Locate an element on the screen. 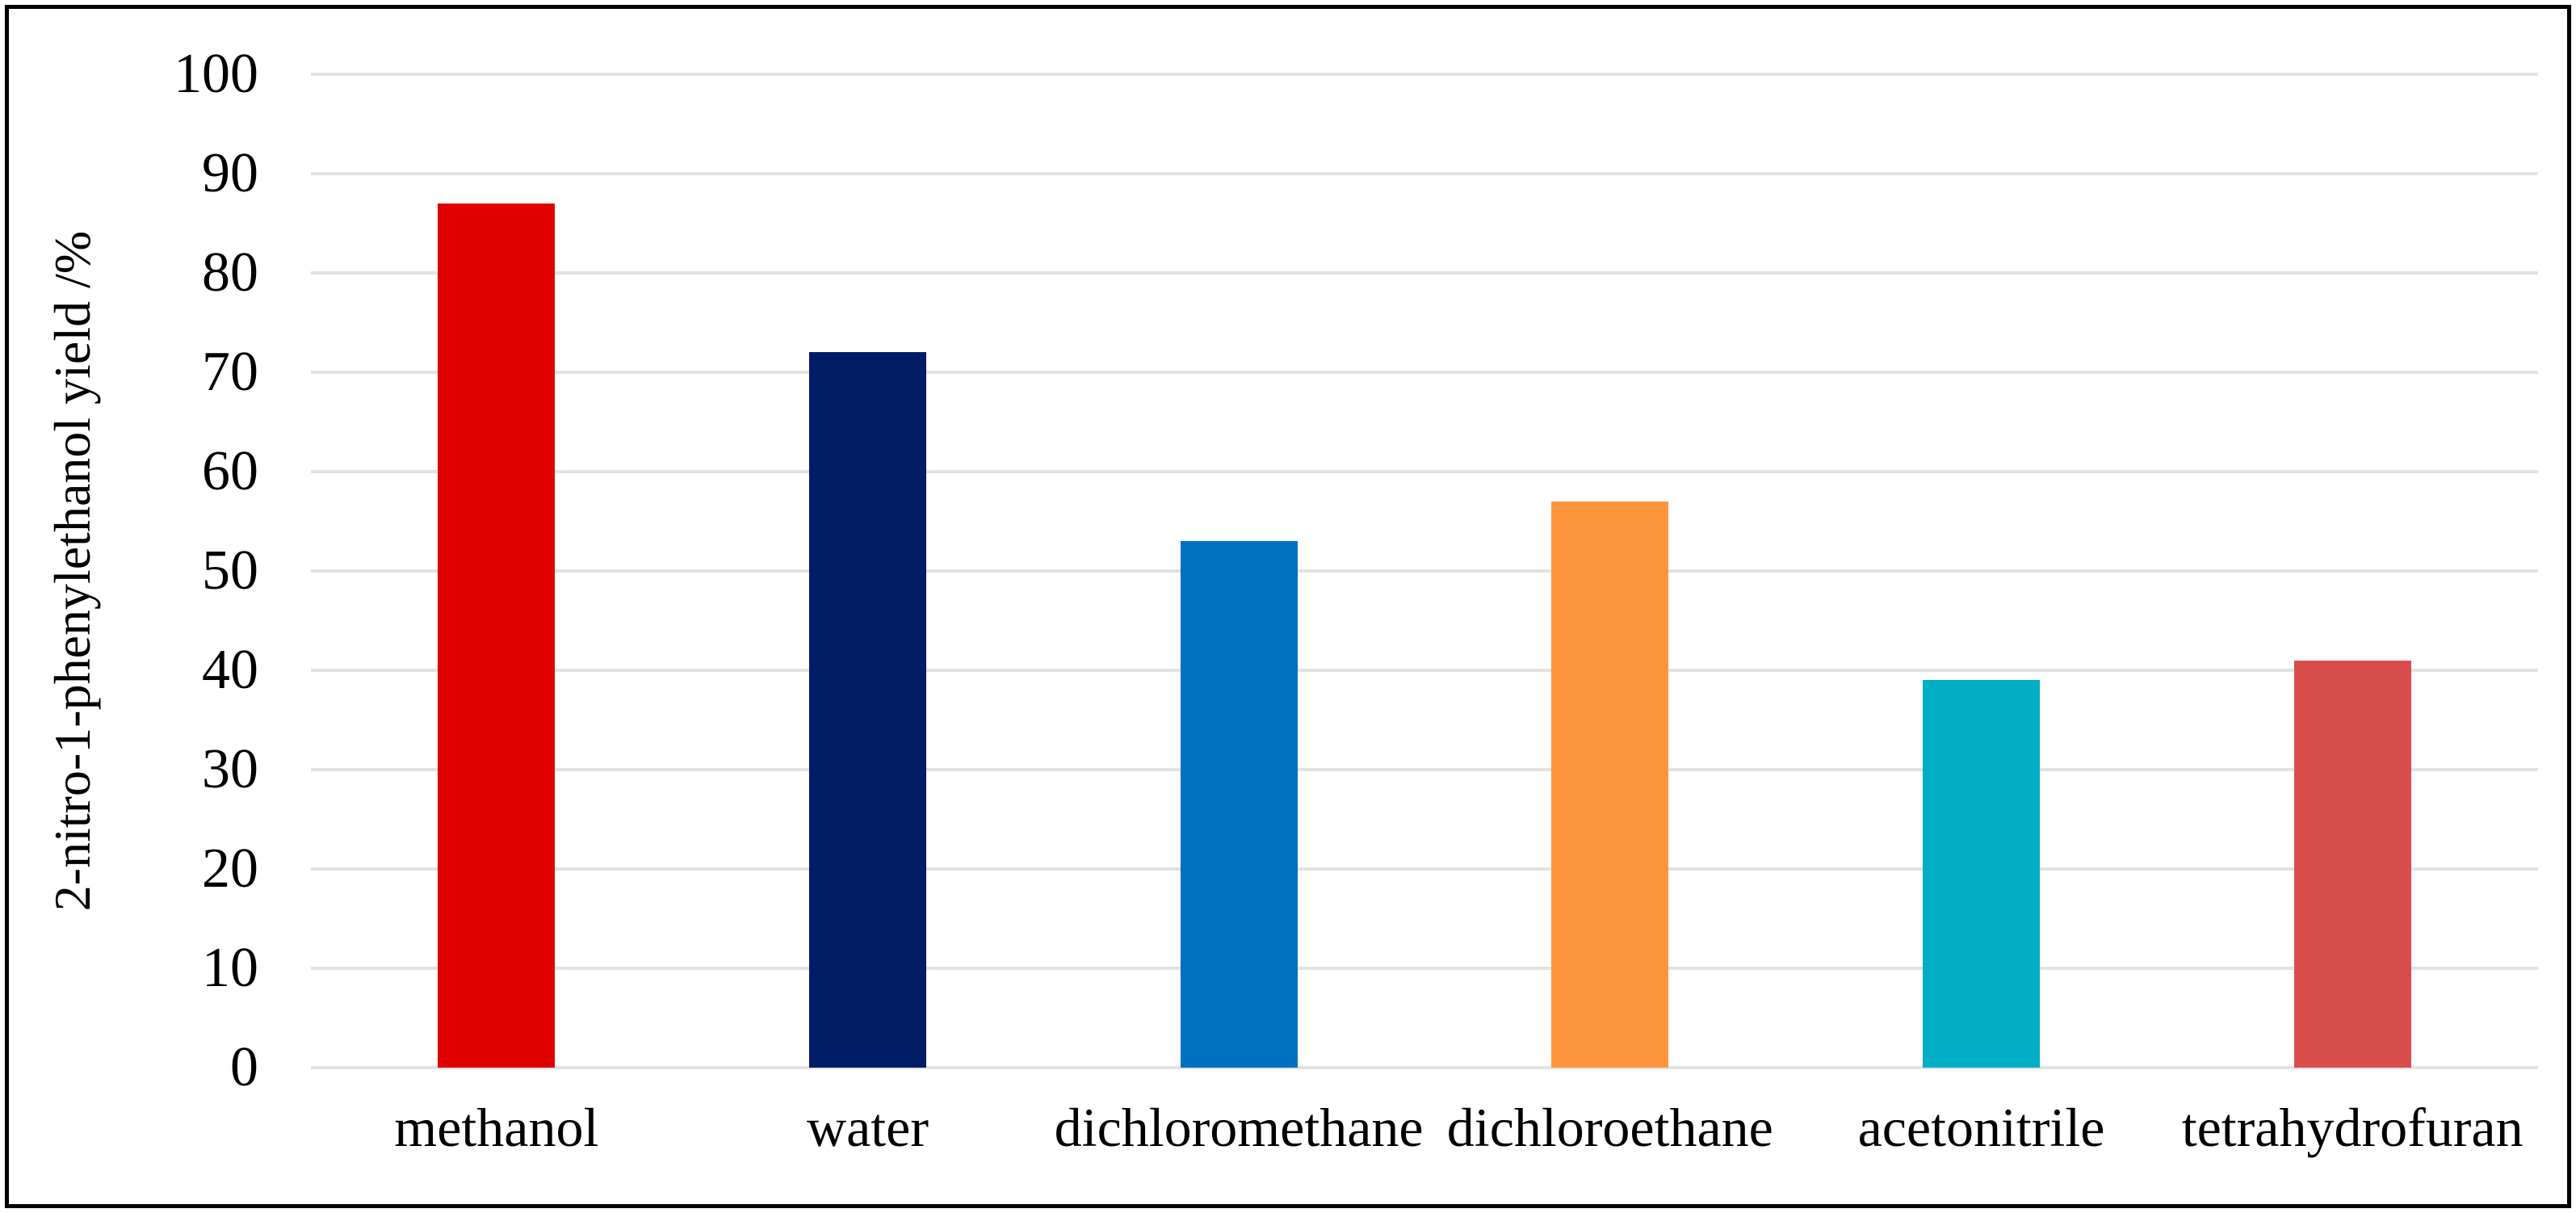  x-category-label-methanol: methanol is located at coordinates (496, 1127).